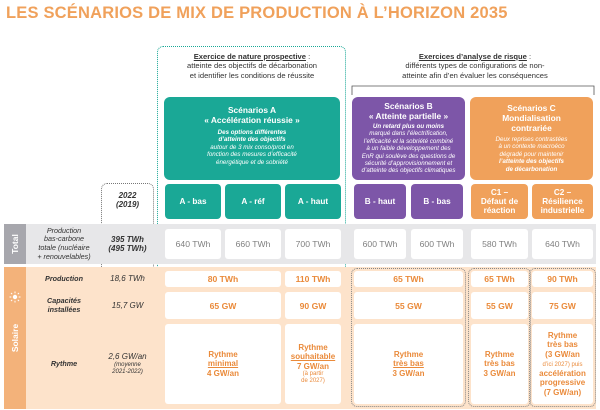  What do you see at coordinates (15, 338) in the screenshot?
I see `solar-side-text: Solaire` at bounding box center [15, 338].